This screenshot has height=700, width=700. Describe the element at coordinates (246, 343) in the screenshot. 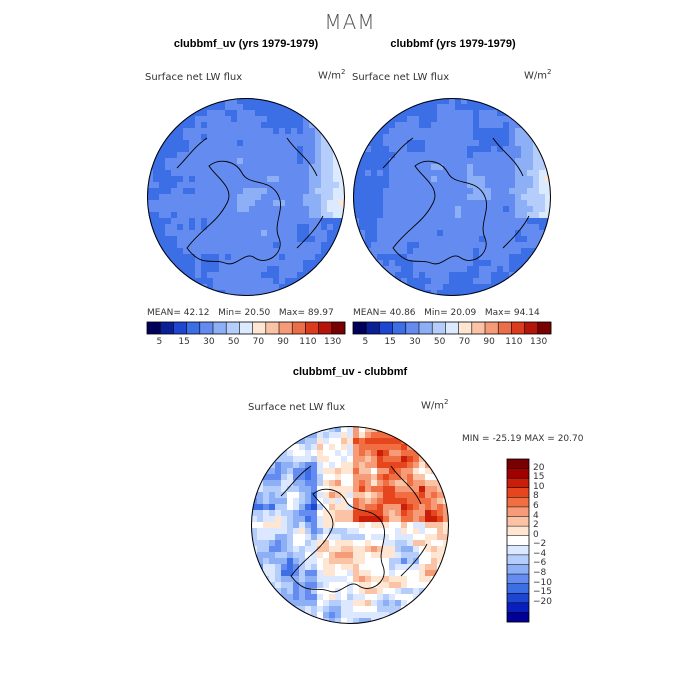

I see `panel-1-colorbar-labels: 5 15 30 50 70 90 110 130` at that location.